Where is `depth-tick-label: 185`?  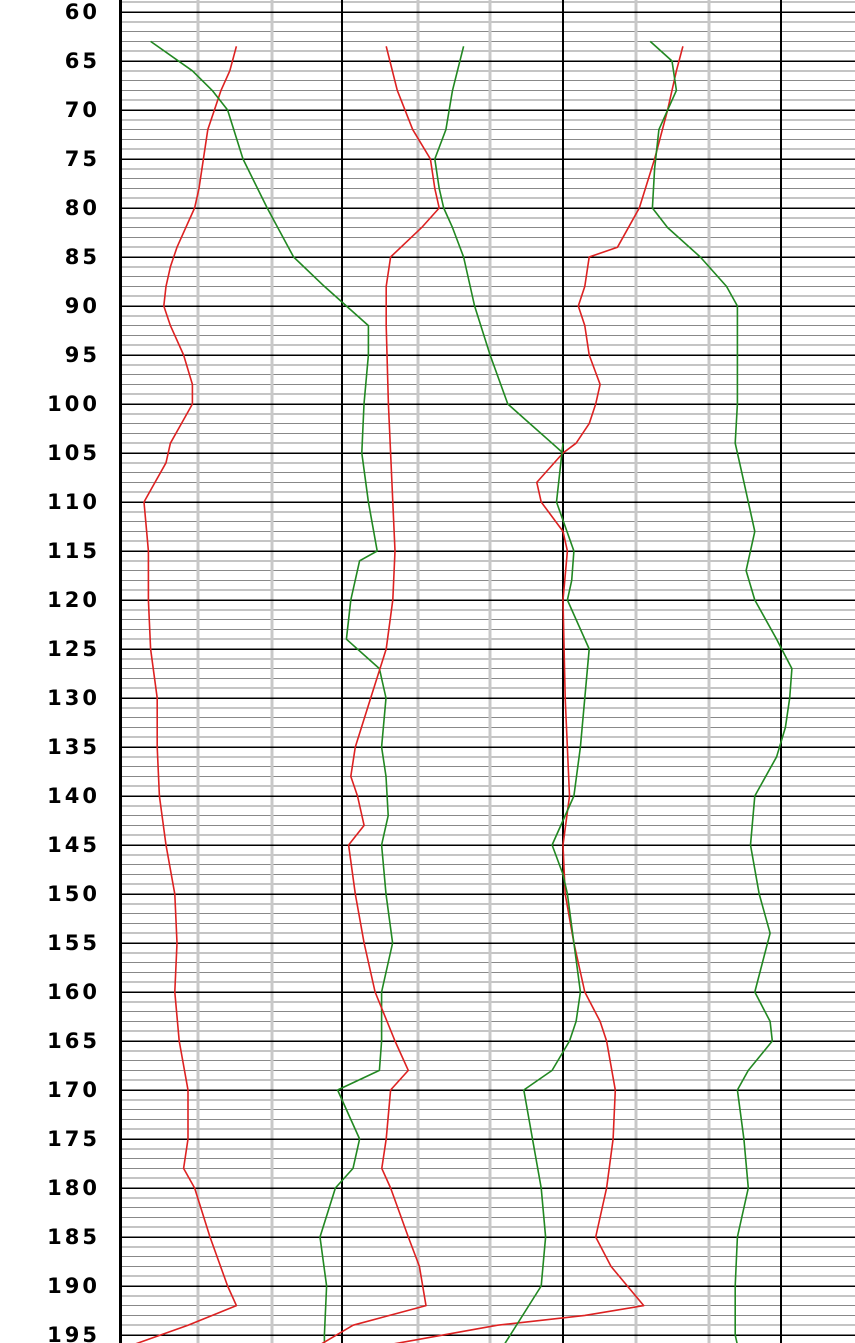 depth-tick-label: 185 is located at coordinates (73, 1237).